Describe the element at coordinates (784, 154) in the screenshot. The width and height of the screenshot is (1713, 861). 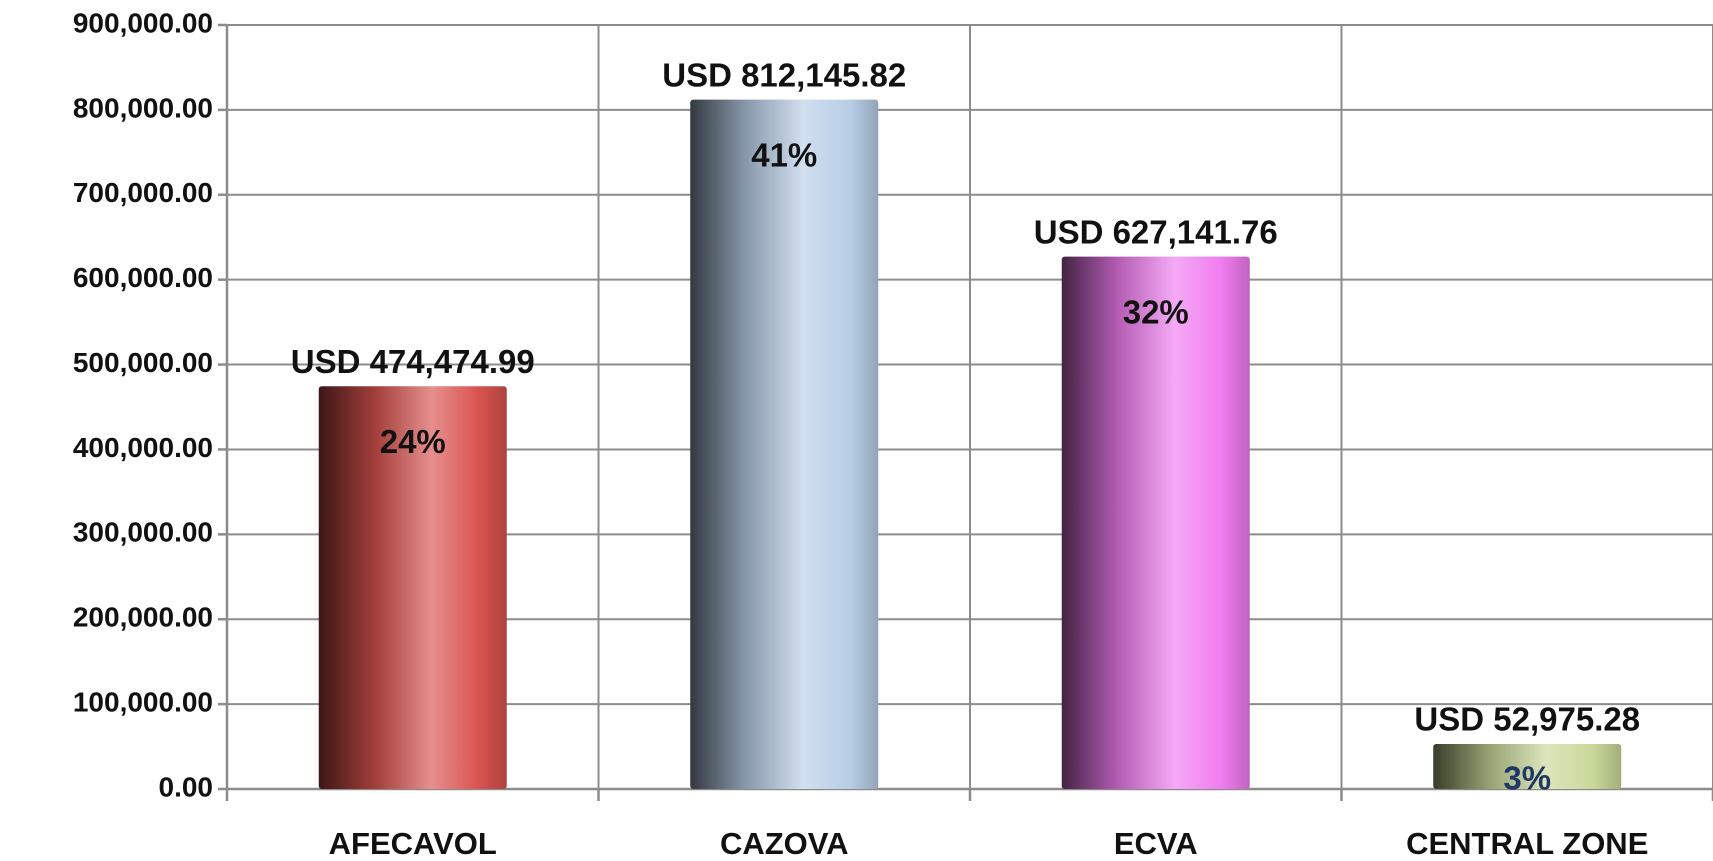
I see `percent-label: 41%` at that location.